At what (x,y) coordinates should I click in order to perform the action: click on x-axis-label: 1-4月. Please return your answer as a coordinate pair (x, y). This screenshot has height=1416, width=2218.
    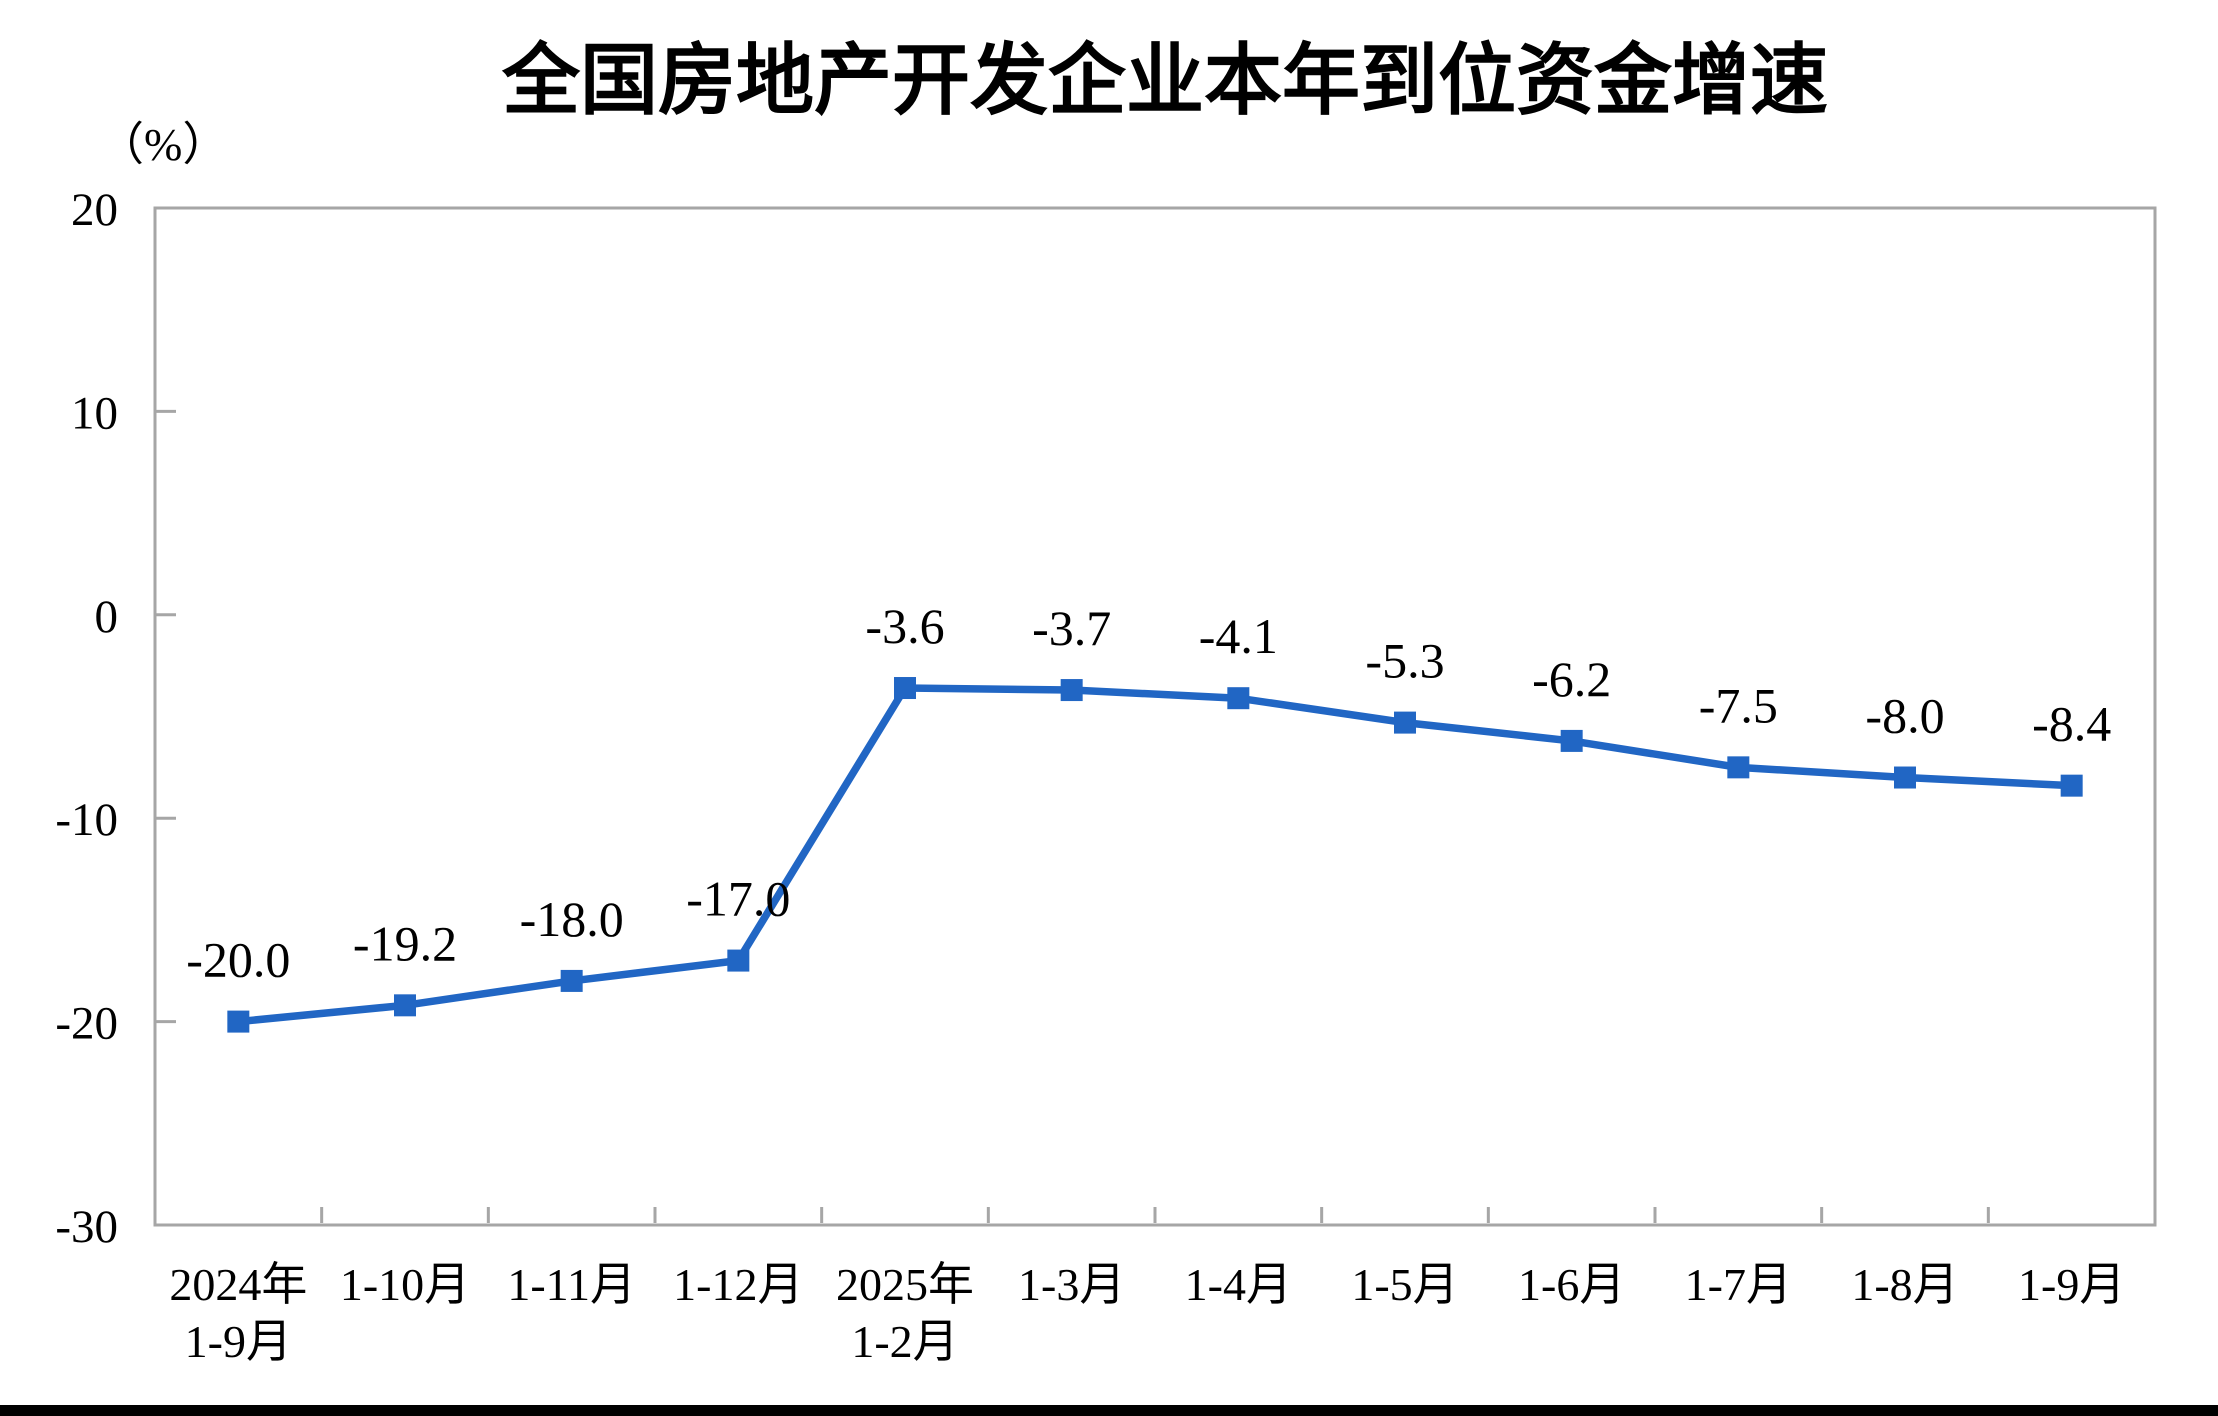
    Looking at the image, I should click on (1238, 1284).